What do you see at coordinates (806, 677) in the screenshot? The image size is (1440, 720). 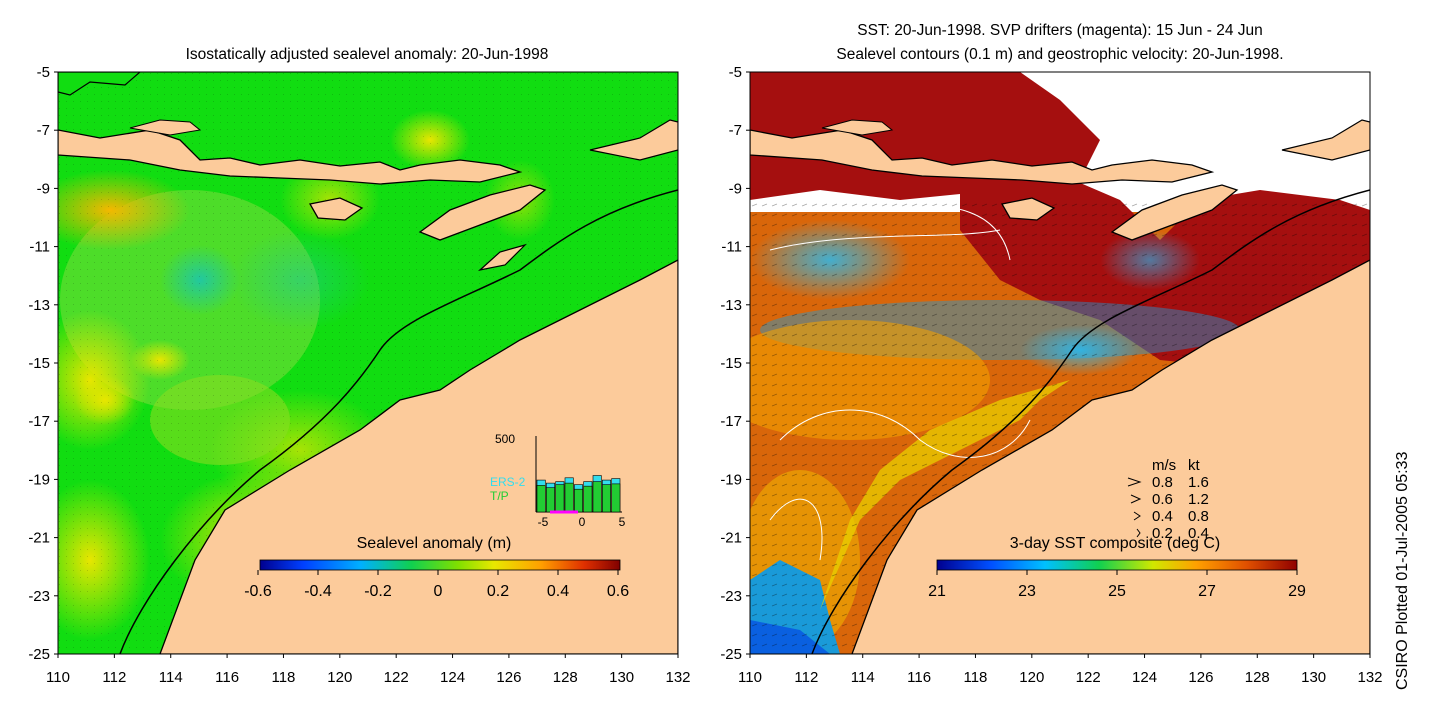 I see `right-x-tick-label: 112` at bounding box center [806, 677].